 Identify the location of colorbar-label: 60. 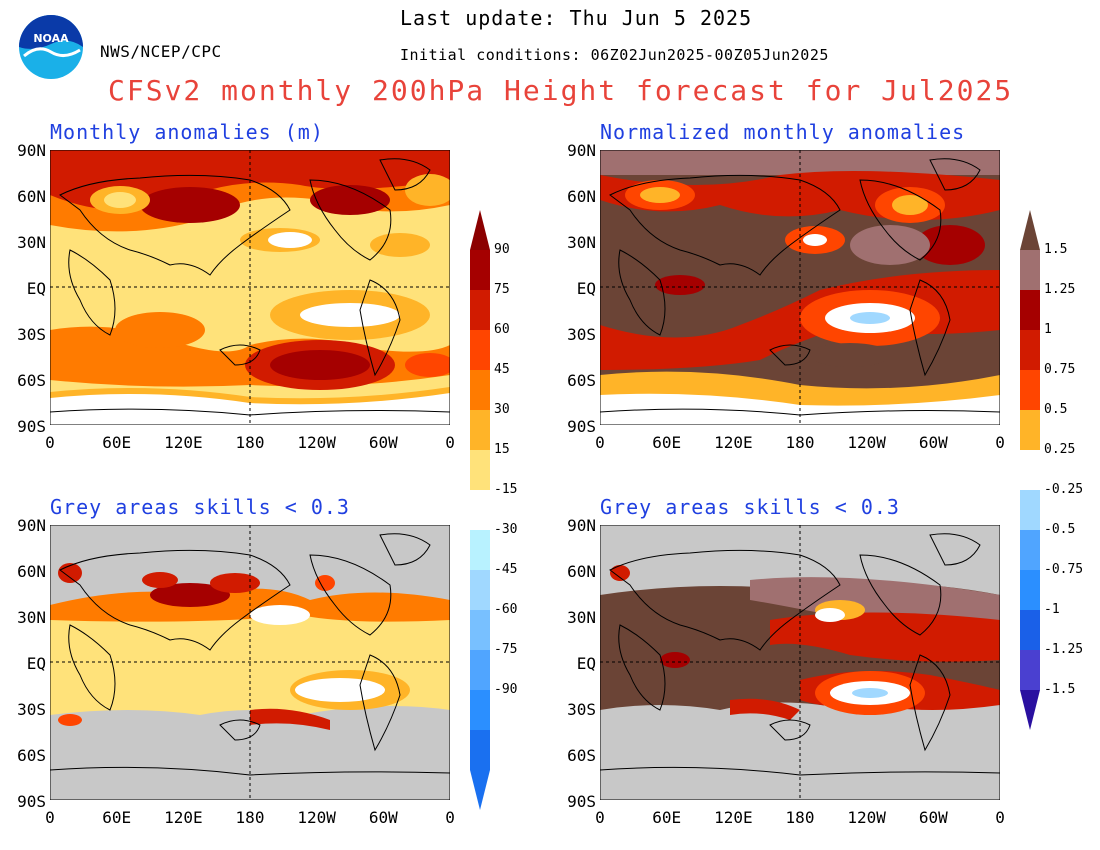
(502, 329).